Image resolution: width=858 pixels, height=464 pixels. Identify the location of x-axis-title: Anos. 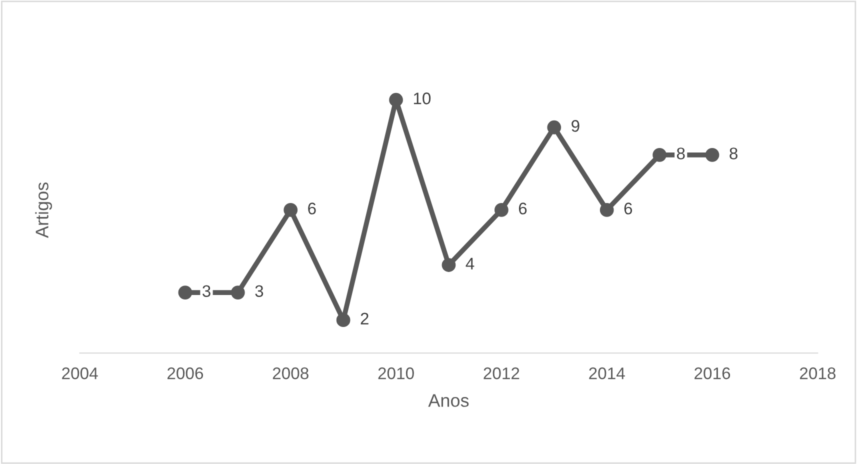
(448, 400).